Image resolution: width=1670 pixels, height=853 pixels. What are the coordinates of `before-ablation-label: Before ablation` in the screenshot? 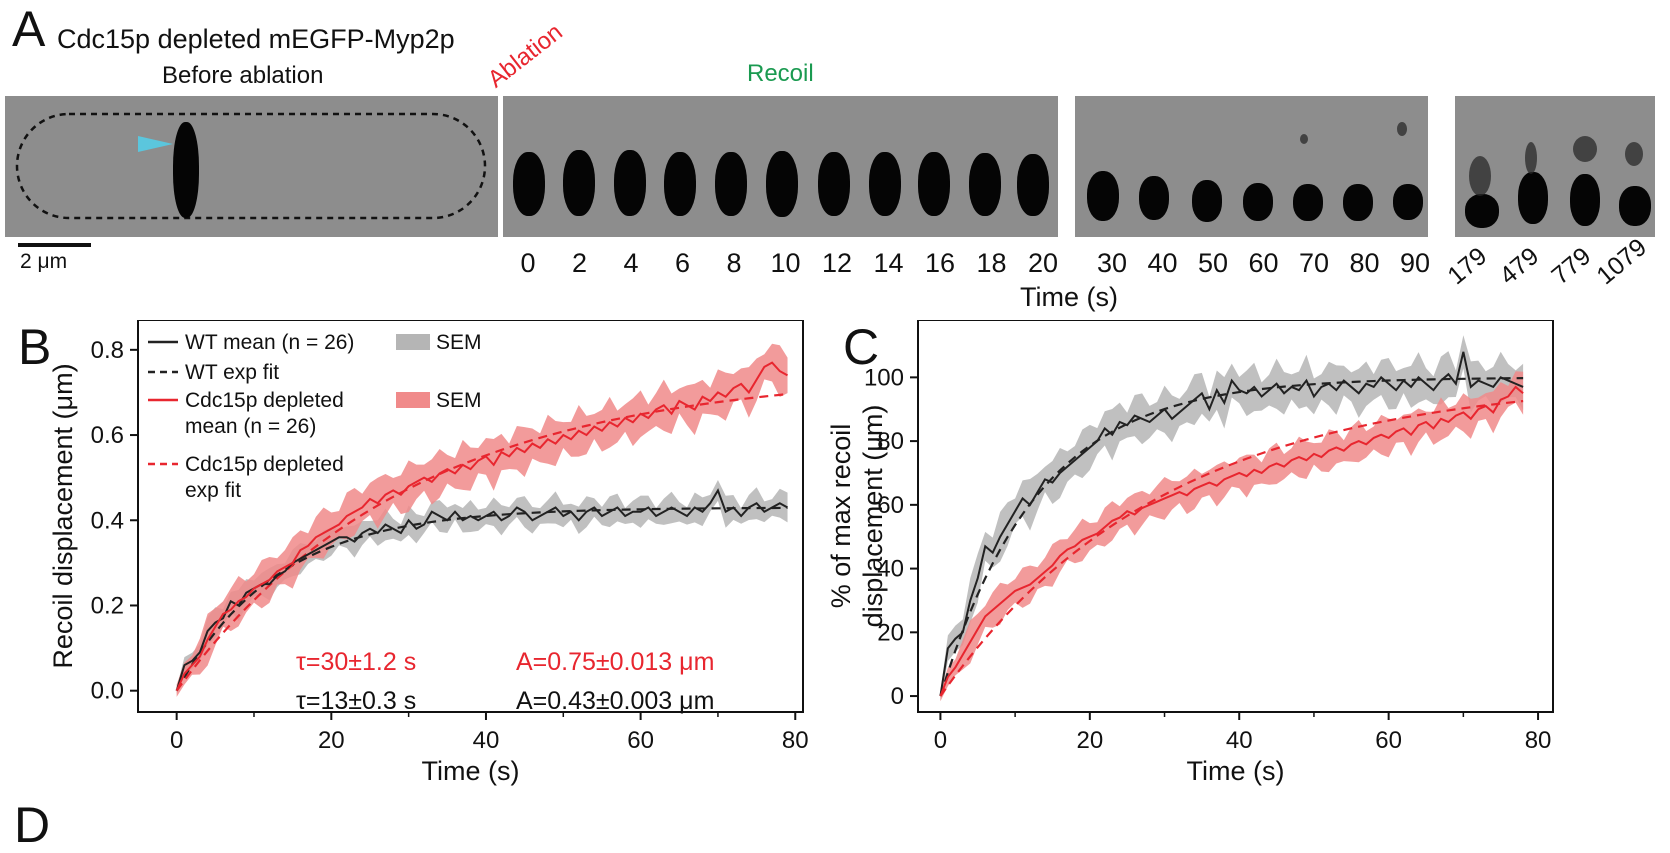 It's located at (243, 75).